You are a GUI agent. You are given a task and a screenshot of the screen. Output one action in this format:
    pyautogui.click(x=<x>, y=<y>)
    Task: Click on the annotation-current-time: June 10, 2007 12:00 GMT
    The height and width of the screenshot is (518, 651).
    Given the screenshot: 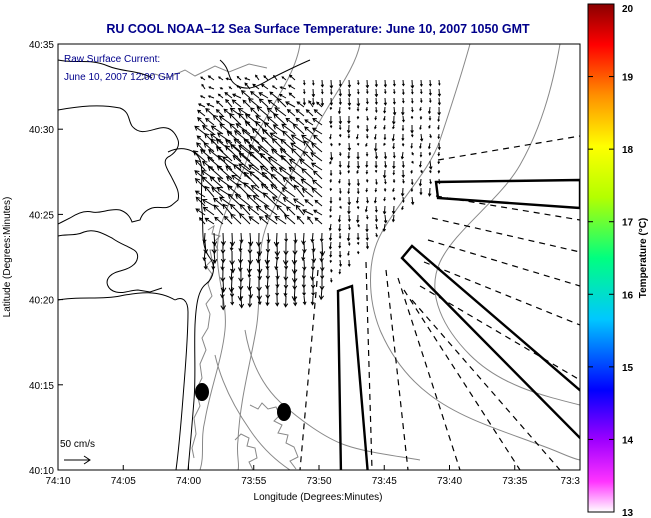 What is the action you would take?
    pyautogui.click(x=122, y=77)
    